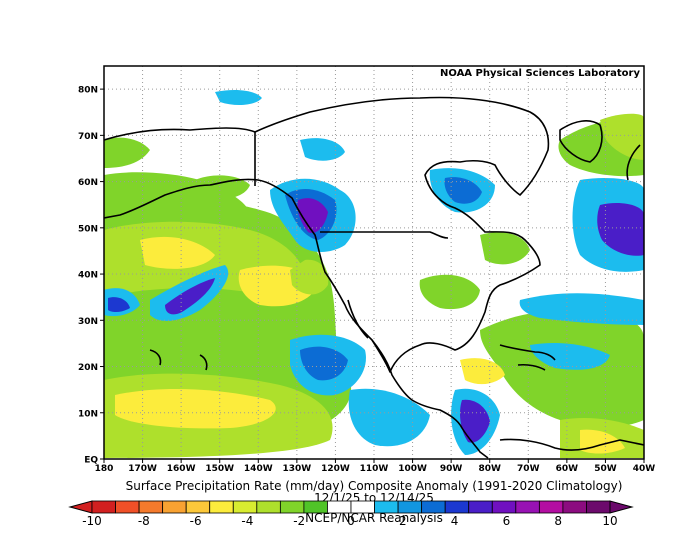 This screenshot has height=542, width=700. I want to click on lon-tick-label: 70W, so click(528, 469).